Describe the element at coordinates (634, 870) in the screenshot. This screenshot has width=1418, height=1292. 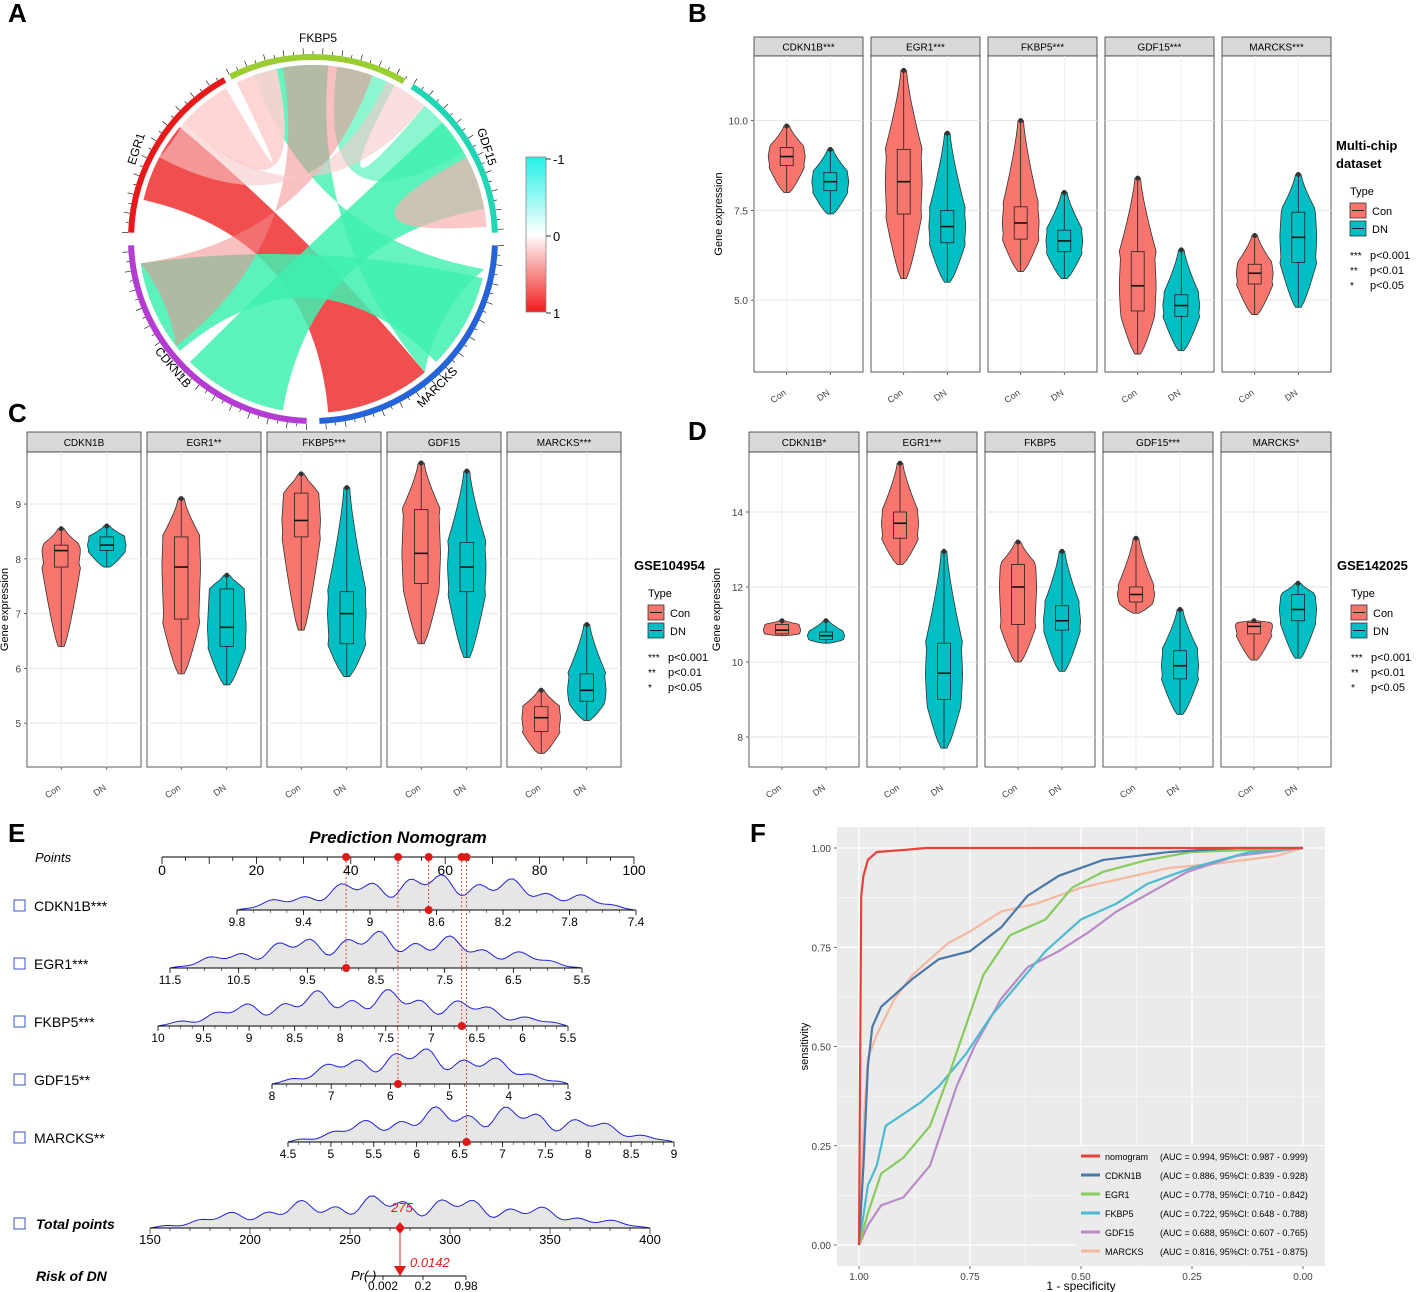
I see `points-tick-label: 100` at that location.